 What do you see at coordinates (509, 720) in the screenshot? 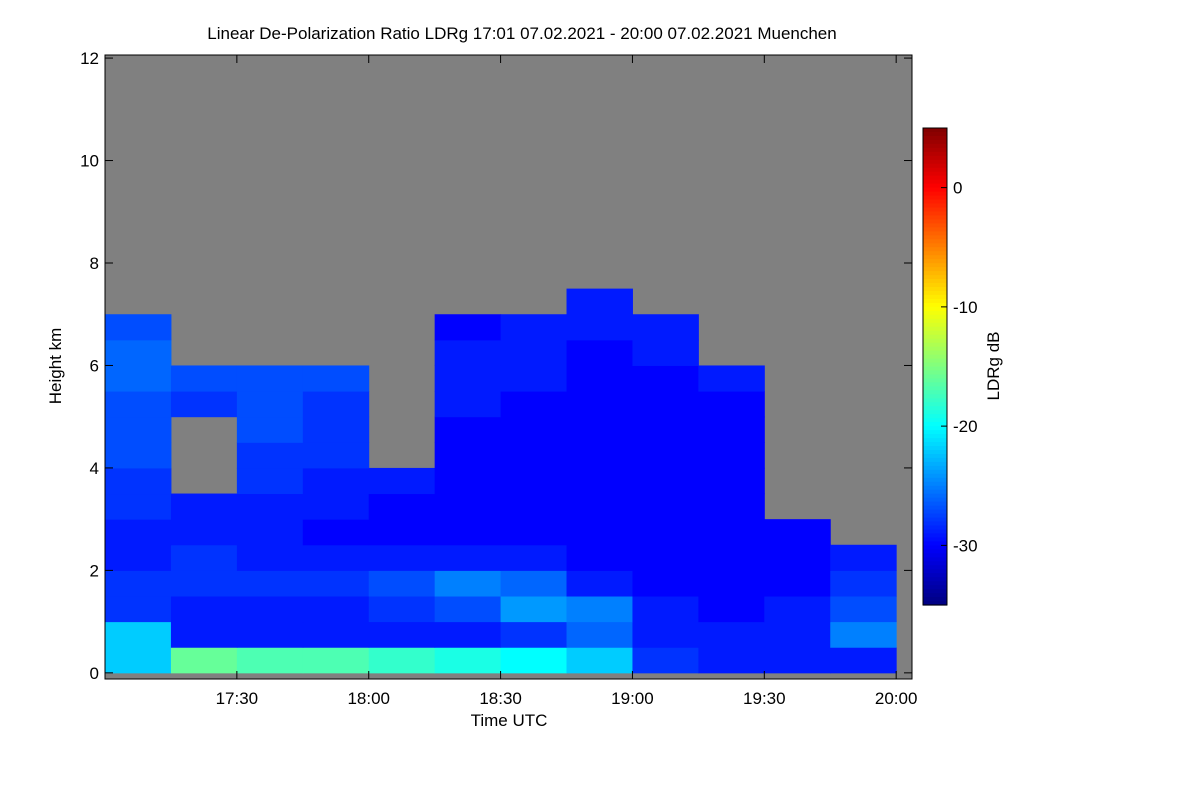
I see `x-axis-label: Time UTC` at bounding box center [509, 720].